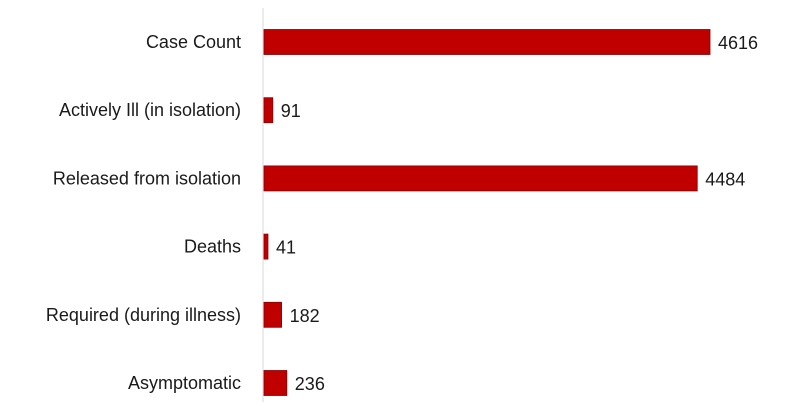 Image resolution: width=785 pixels, height=404 pixels. I want to click on category-label-4: Required (during illness), so click(143, 315).